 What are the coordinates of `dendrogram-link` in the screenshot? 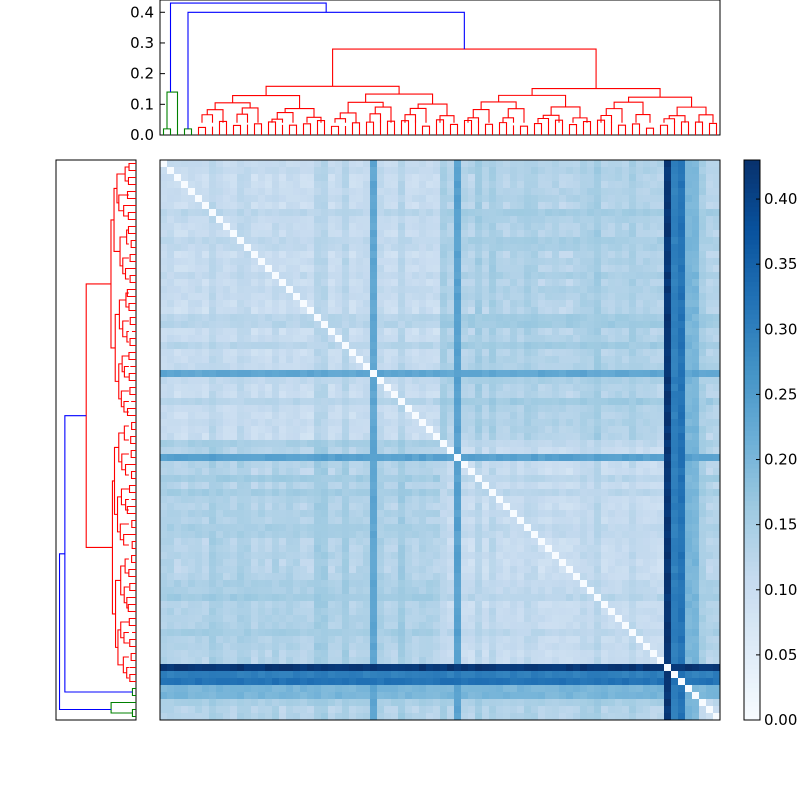 It's located at (126, 540).